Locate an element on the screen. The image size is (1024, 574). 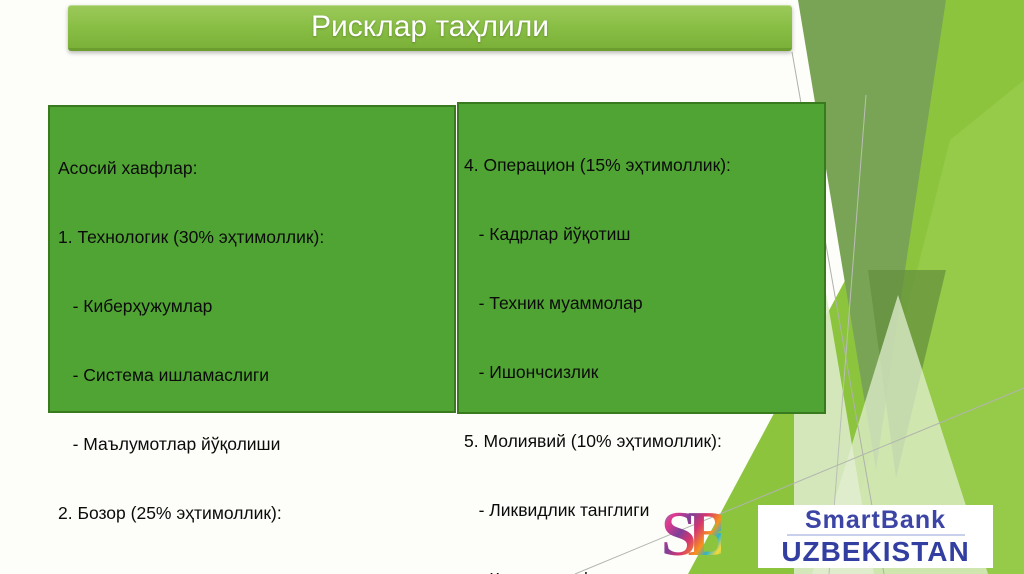
brand-underline is located at coordinates (875, 535).